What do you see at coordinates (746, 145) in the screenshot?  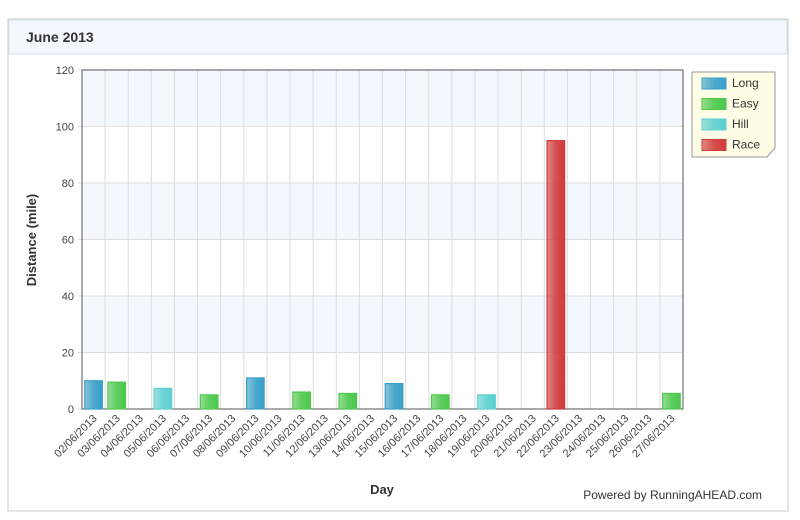 I see `legend-label: Race` at bounding box center [746, 145].